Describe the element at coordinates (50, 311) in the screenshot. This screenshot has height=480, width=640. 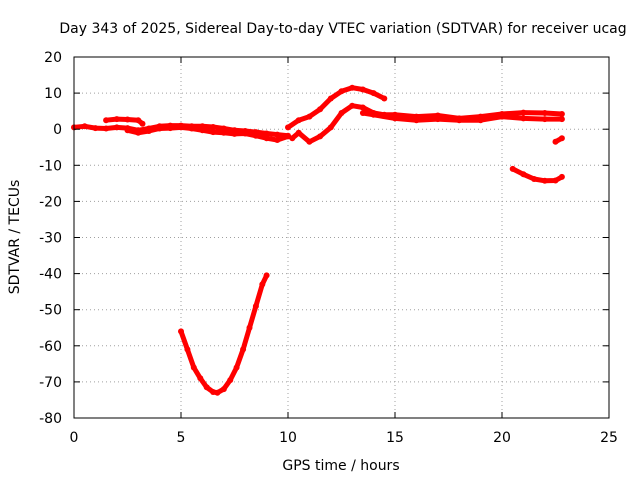
I see `y-tick-label: -50` at that location.